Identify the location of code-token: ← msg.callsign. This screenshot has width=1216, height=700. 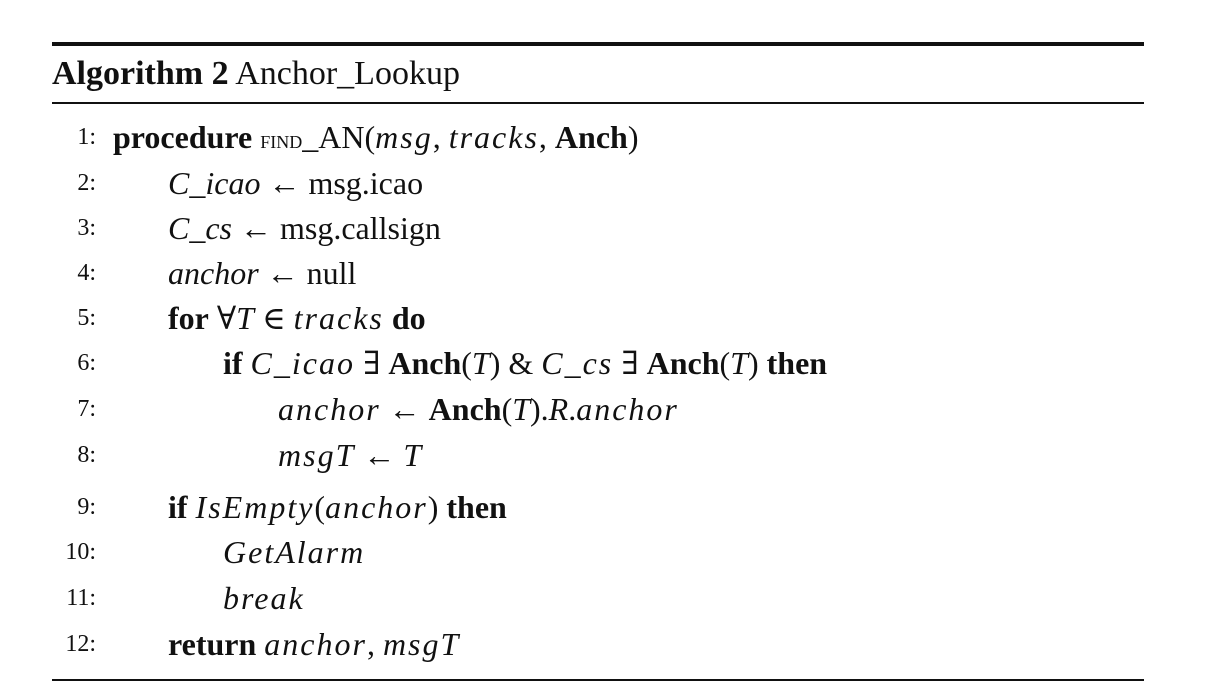
(336, 228).